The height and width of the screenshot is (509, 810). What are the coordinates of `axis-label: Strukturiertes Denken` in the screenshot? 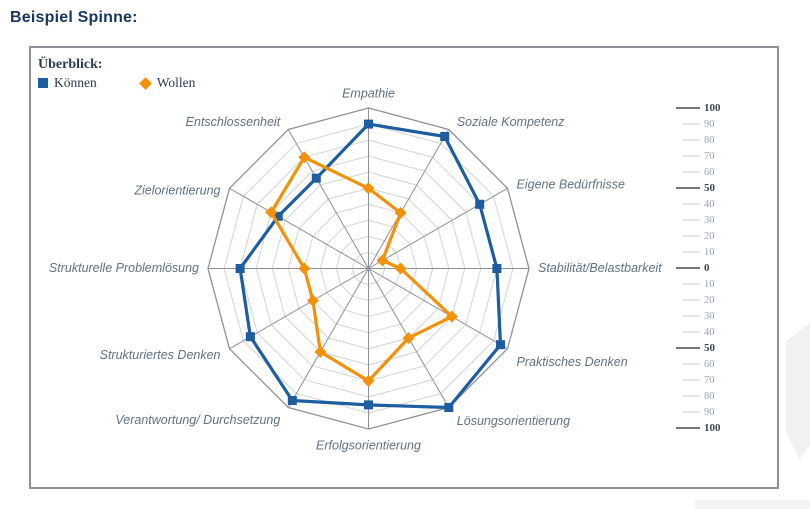 It's located at (160, 355).